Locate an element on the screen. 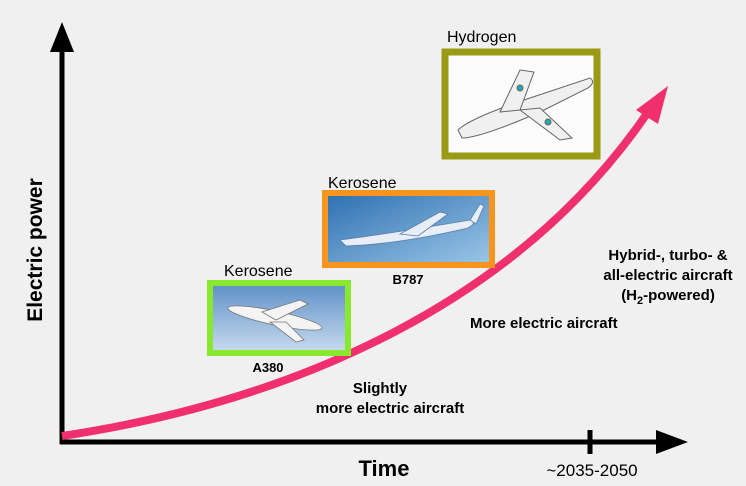 The image size is (746, 486). y-arrow is located at coordinates (62, 37).